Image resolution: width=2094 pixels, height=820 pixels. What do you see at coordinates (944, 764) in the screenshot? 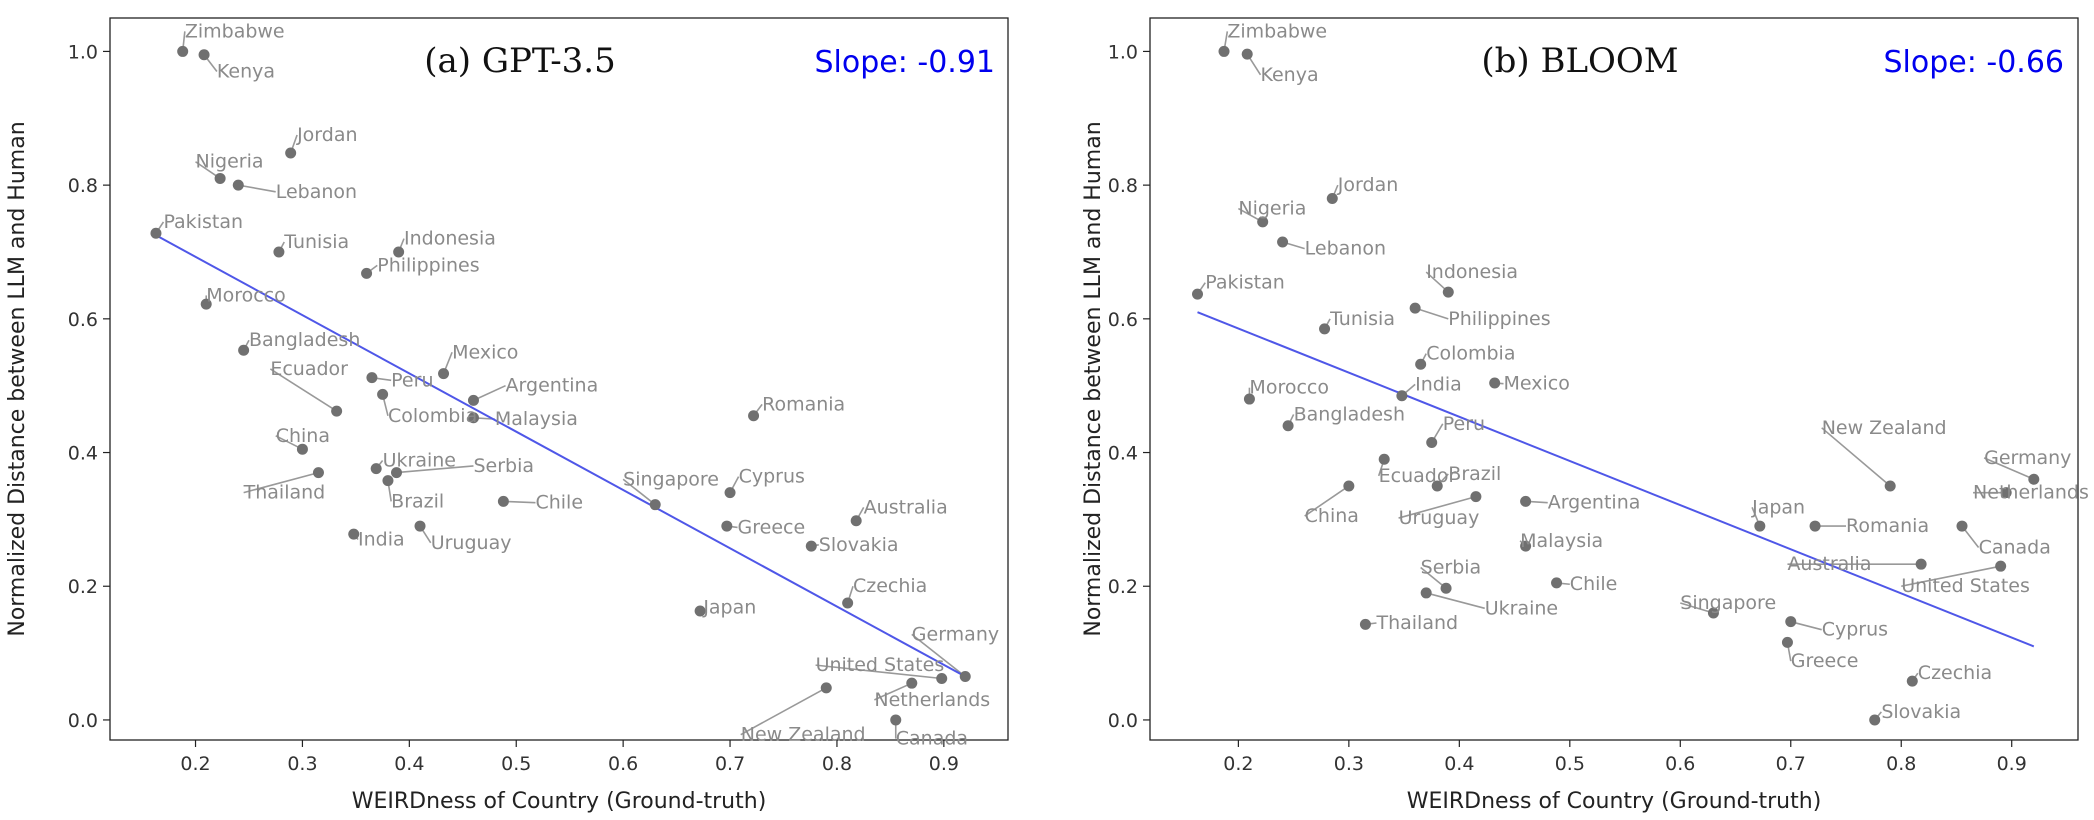
I see `x-tick-label: 0.9` at bounding box center [944, 764].